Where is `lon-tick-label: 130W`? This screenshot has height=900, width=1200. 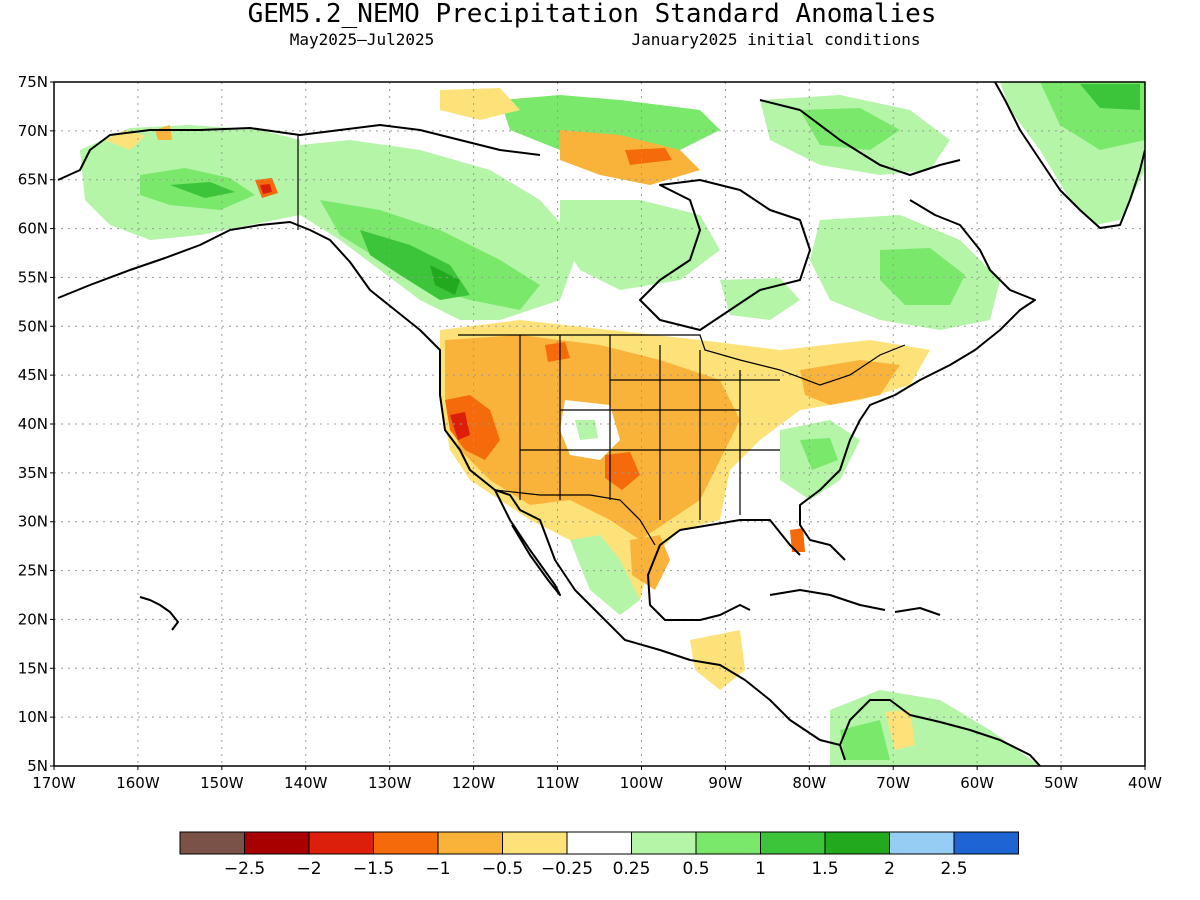
lon-tick-label: 130W is located at coordinates (390, 783).